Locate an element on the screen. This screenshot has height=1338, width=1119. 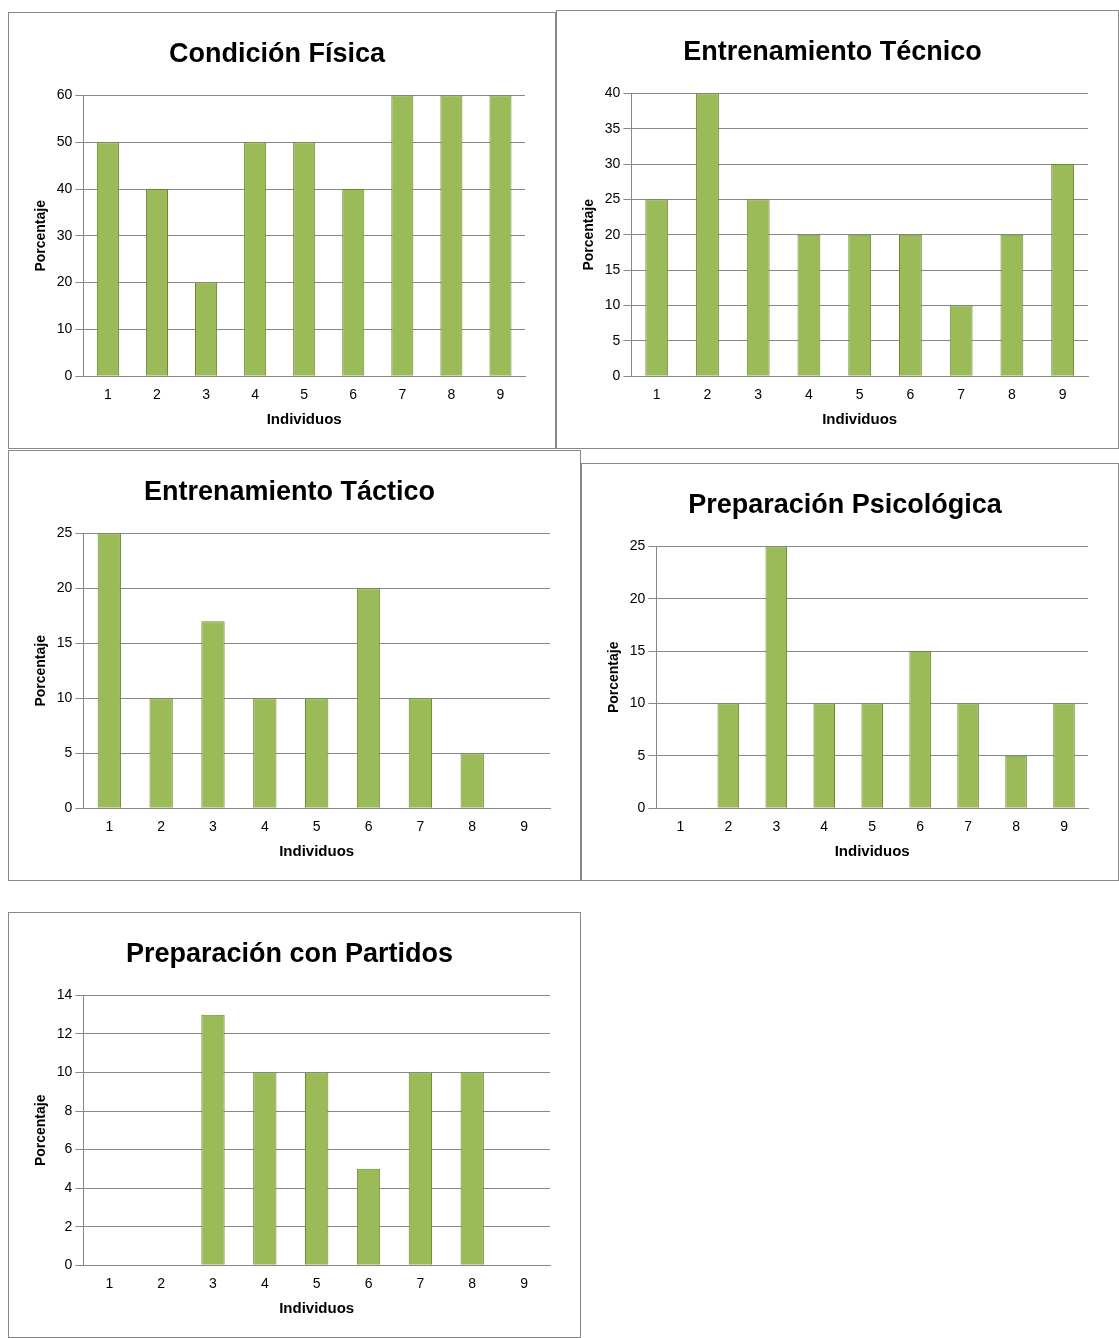
y-tick-label: 8 is located at coordinates (68, 1109).